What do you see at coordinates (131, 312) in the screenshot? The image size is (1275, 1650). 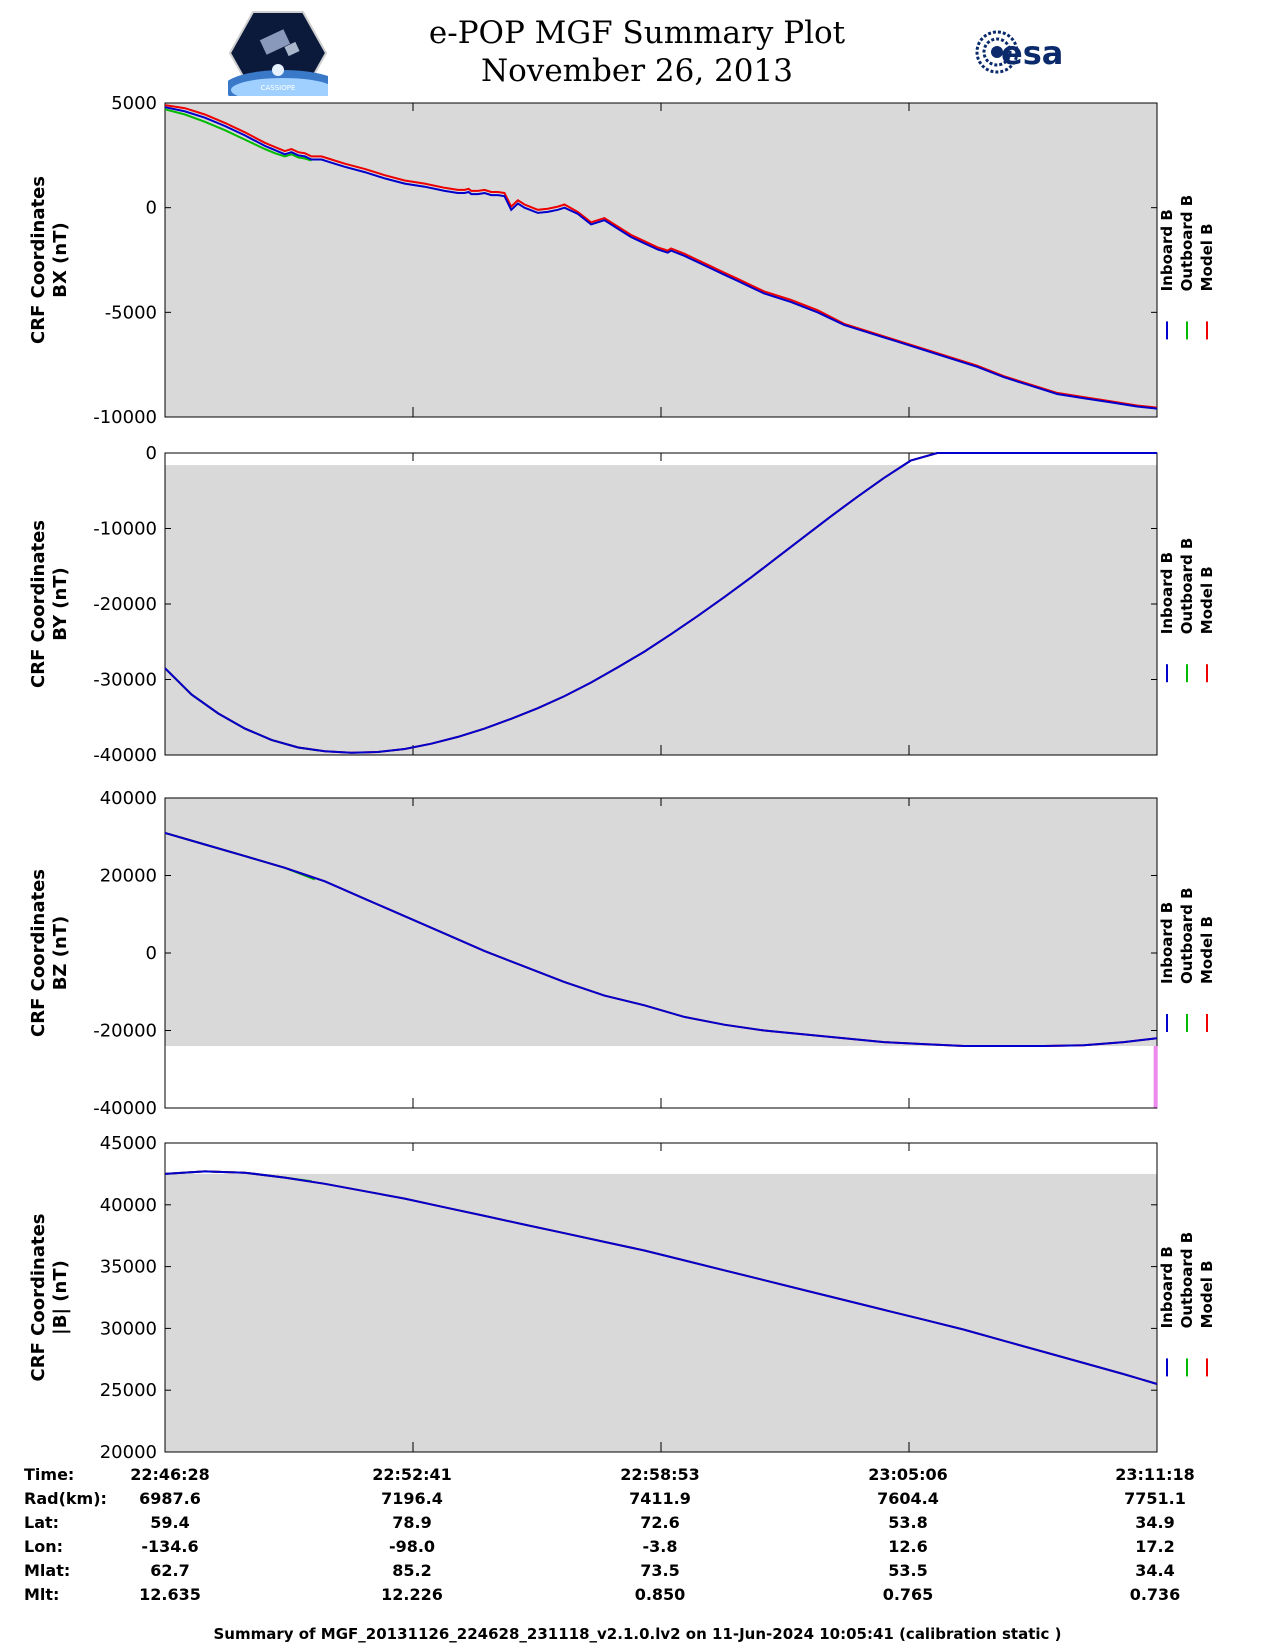 I see `panel-1-ytick-label: -5000` at bounding box center [131, 312].